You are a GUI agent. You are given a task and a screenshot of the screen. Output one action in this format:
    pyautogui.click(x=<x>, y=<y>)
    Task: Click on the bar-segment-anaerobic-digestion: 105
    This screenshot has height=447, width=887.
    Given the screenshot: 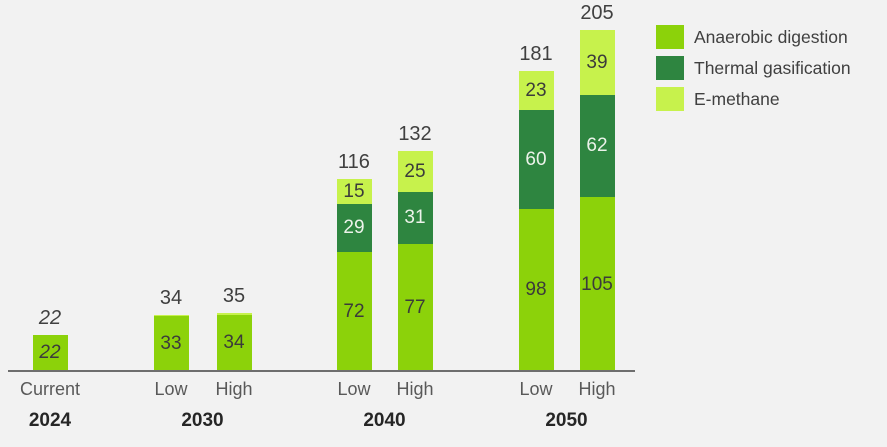 What is the action you would take?
    pyautogui.click(x=597, y=284)
    